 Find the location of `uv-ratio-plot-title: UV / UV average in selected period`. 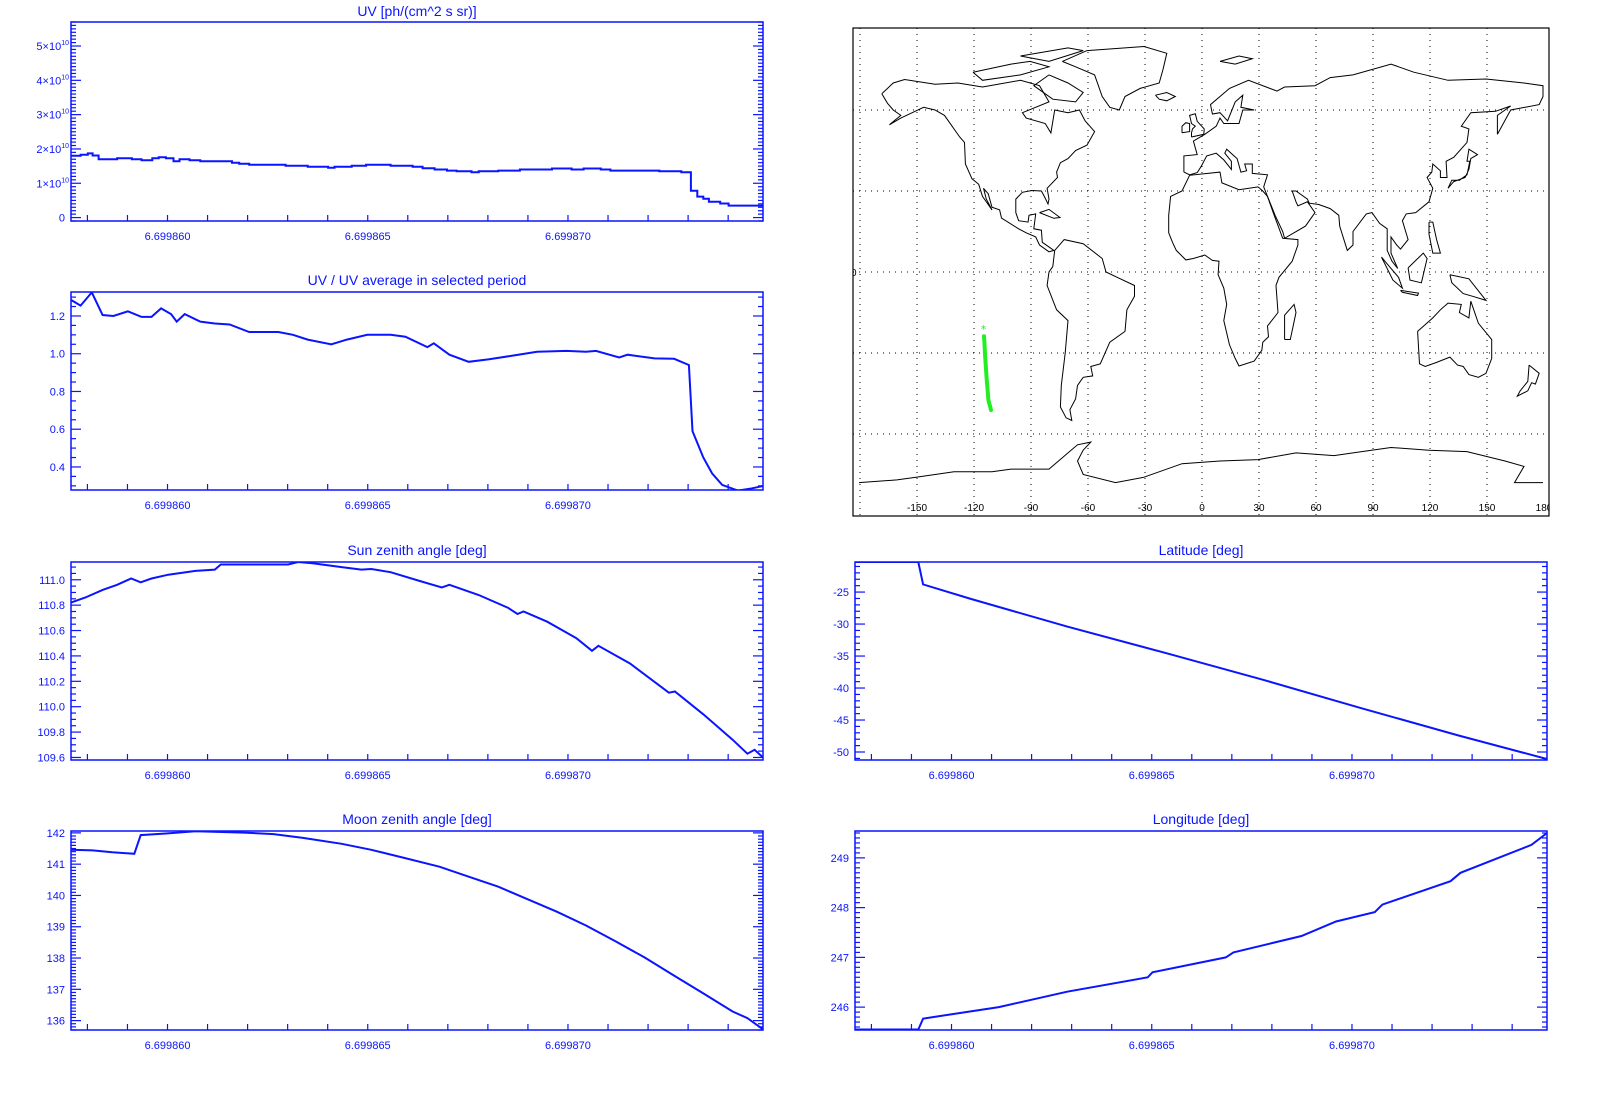

uv-ratio-plot-title: UV / UV average in selected period is located at coordinates (417, 280).